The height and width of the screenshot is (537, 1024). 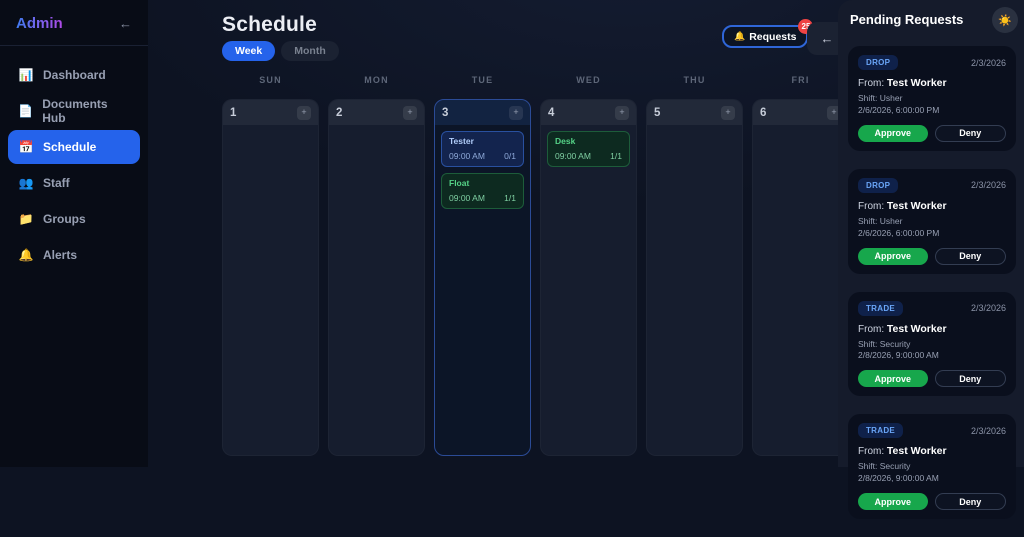 What do you see at coordinates (74, 22) in the screenshot?
I see `sidebar-header: Admin ←` at bounding box center [74, 22].